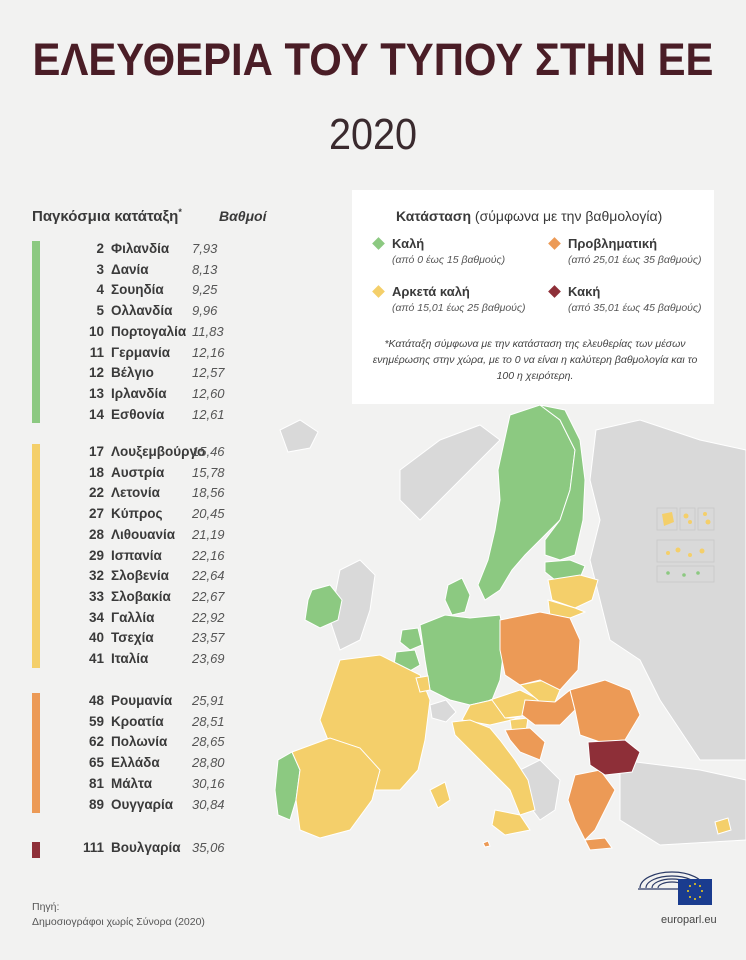 Image resolution: width=746 pixels, height=960 pixels. Describe the element at coordinates (182, 578) in the screenshot. I see `ranking-row: 32 Σλοβενία 22,64` at that location.